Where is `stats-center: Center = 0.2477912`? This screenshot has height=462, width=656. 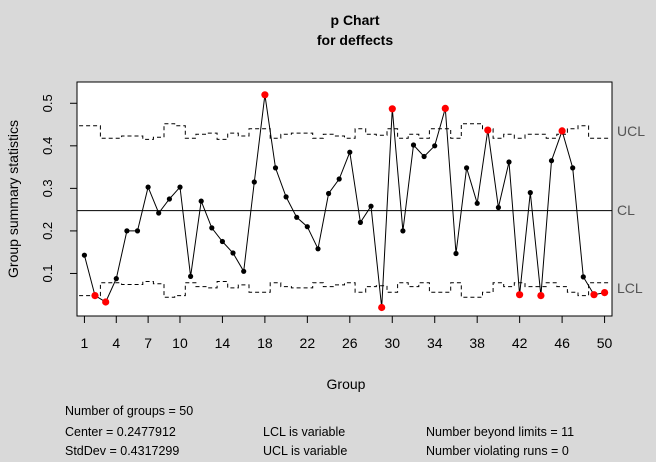
stats-center: Center = 0.2477912 is located at coordinates (120, 432).